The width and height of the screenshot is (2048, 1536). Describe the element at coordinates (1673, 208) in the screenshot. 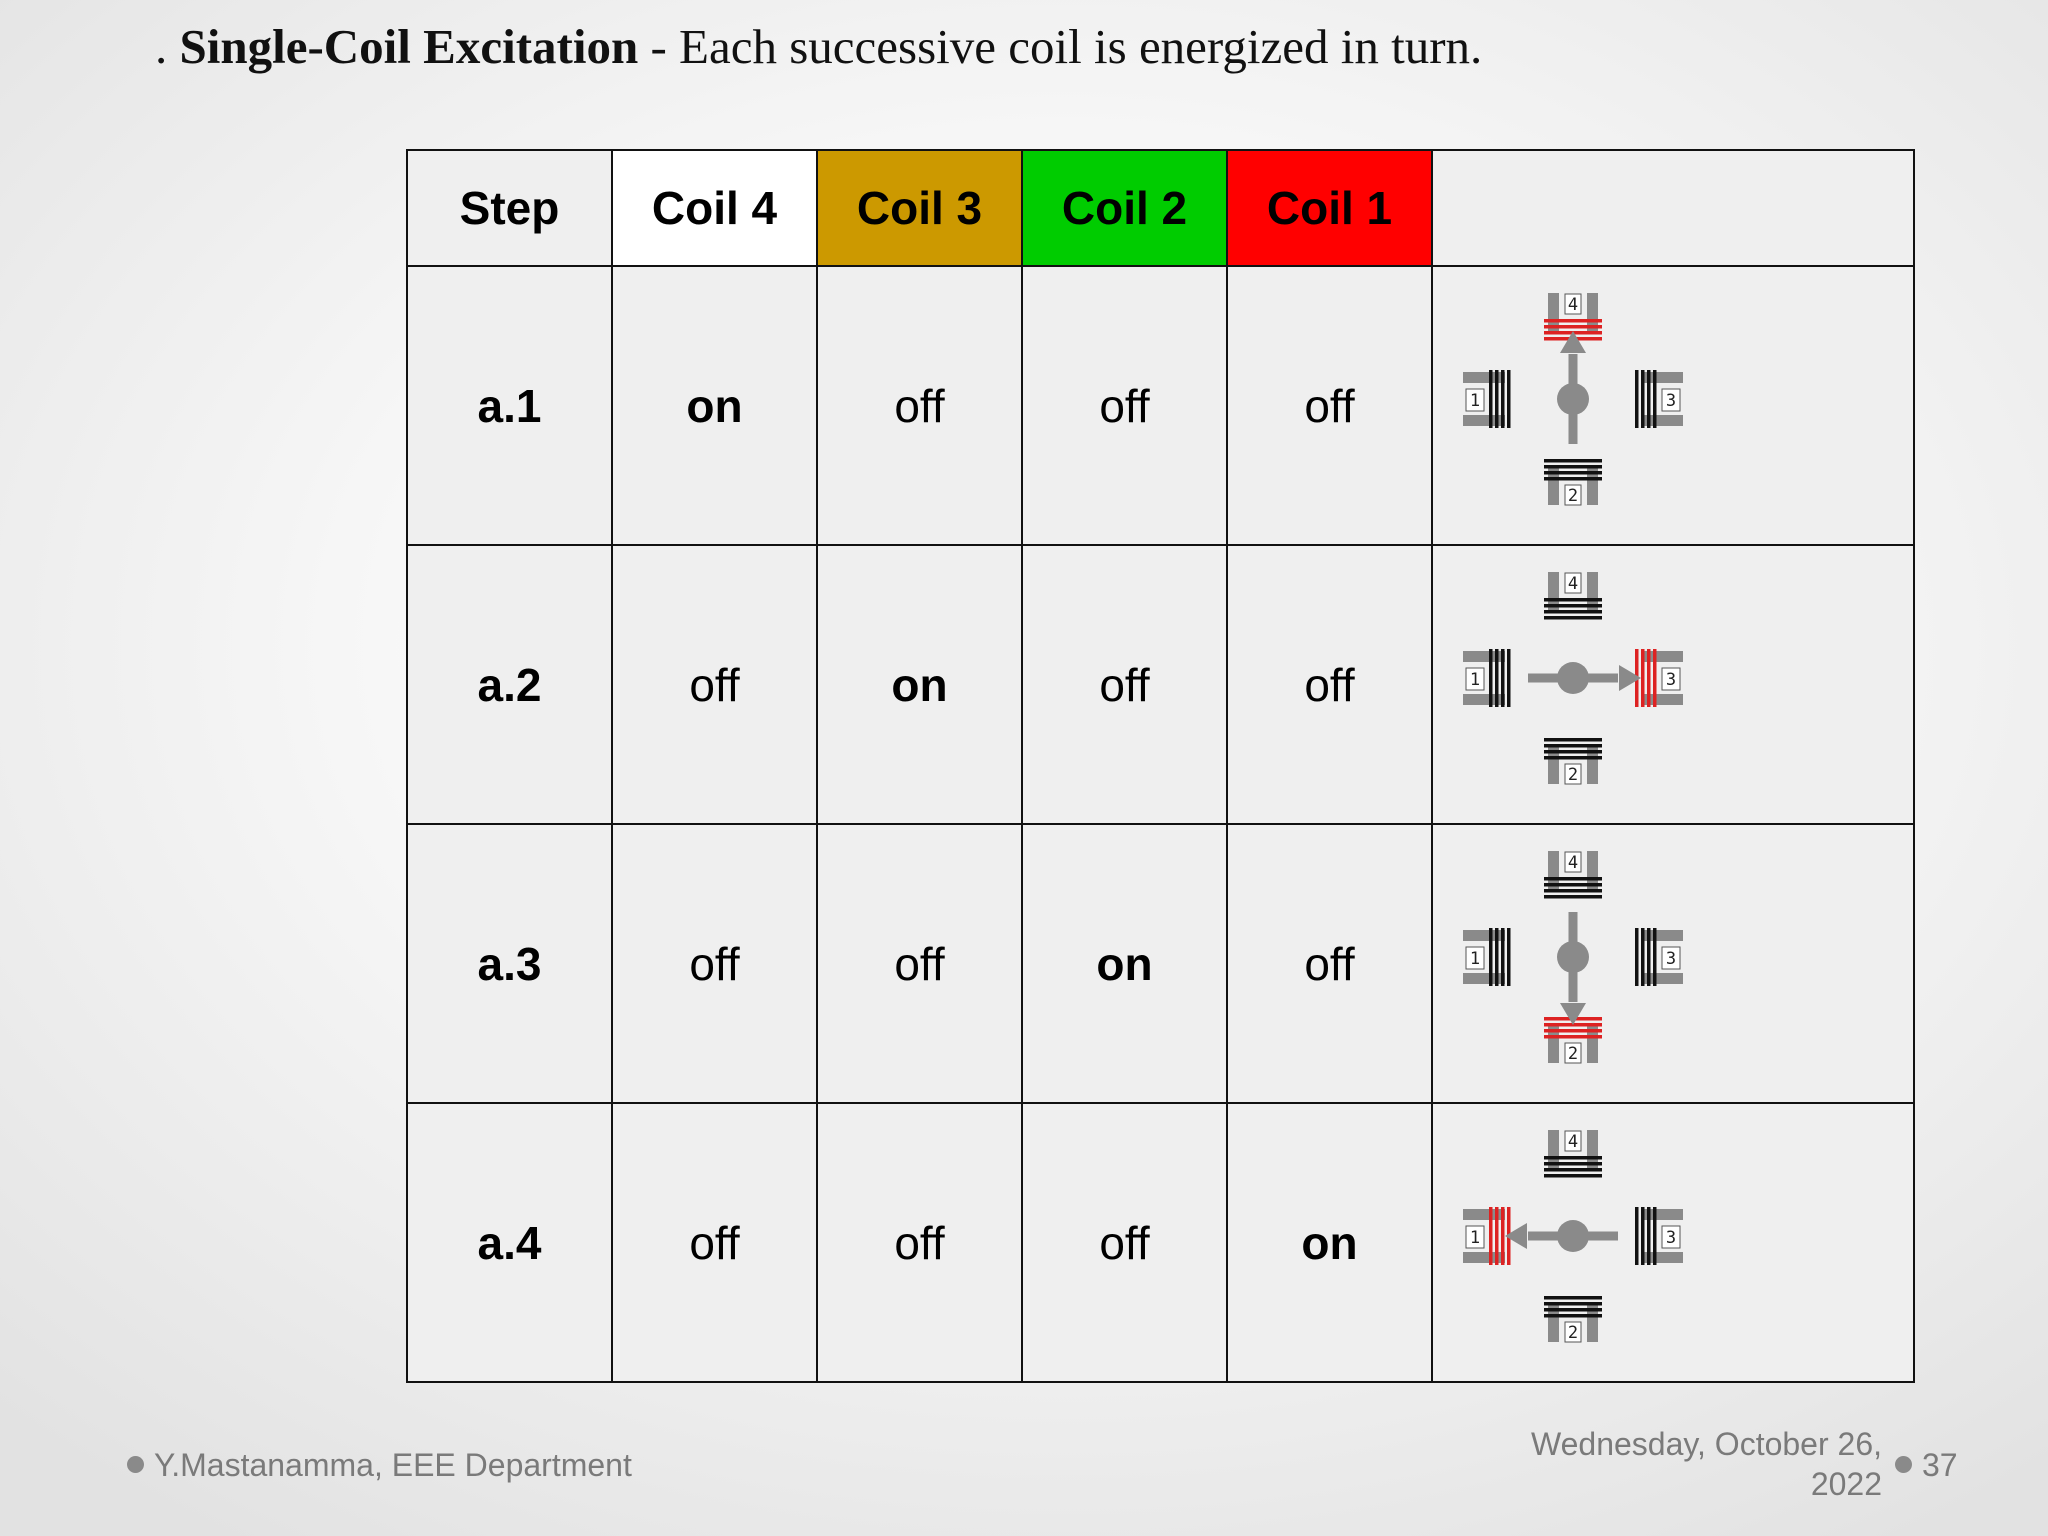

I see `header-diagram` at that location.